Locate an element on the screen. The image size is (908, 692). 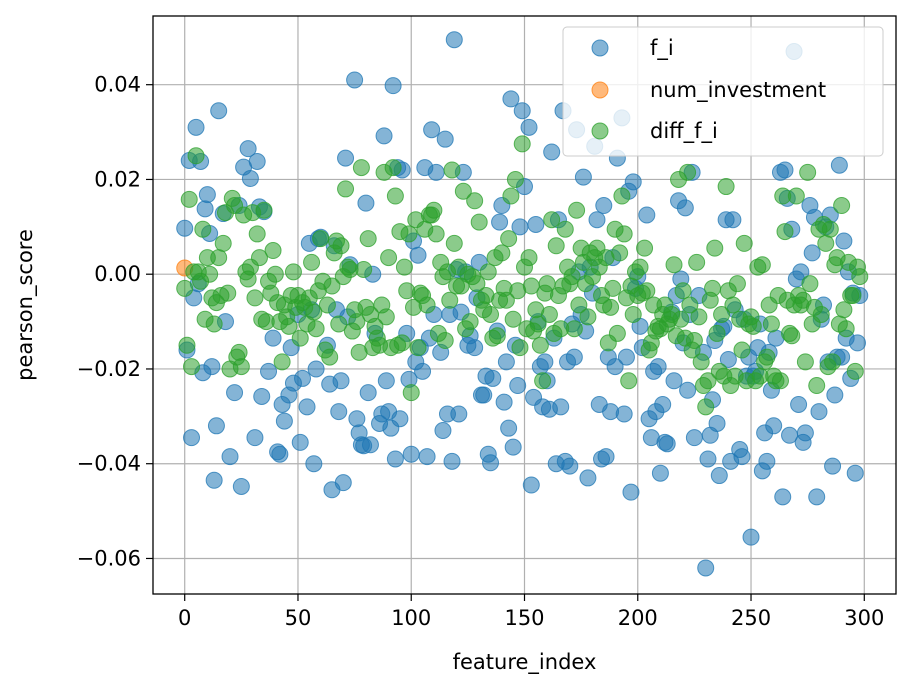
y-tick-labels: −0.06 −0.04 −0.02 0.00 0.02 0.04 is located at coordinates (109, 322).